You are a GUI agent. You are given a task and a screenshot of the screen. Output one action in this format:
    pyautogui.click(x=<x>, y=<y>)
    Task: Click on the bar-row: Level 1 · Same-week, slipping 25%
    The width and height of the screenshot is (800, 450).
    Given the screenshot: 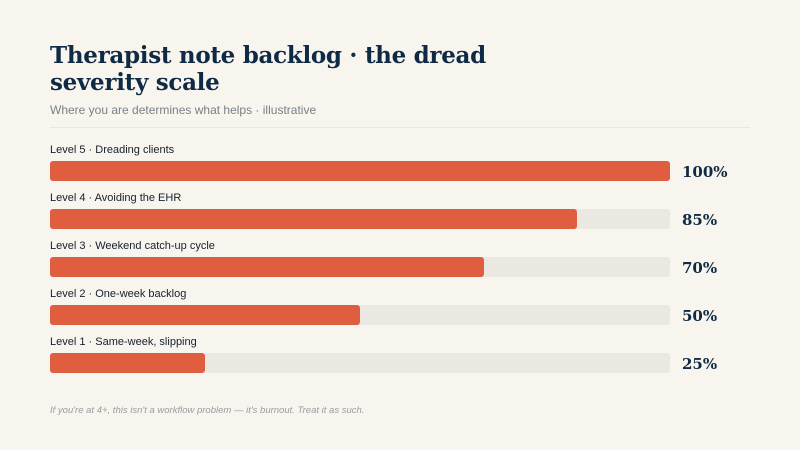 What is the action you would take?
    pyautogui.click(x=400, y=358)
    